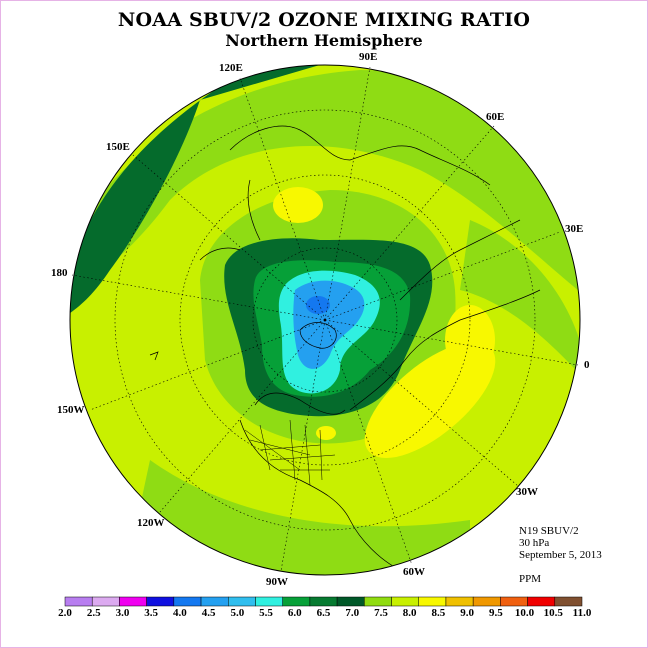 The image size is (648, 648). I want to click on colorbar-tick-label: 3.0, so click(122, 613).